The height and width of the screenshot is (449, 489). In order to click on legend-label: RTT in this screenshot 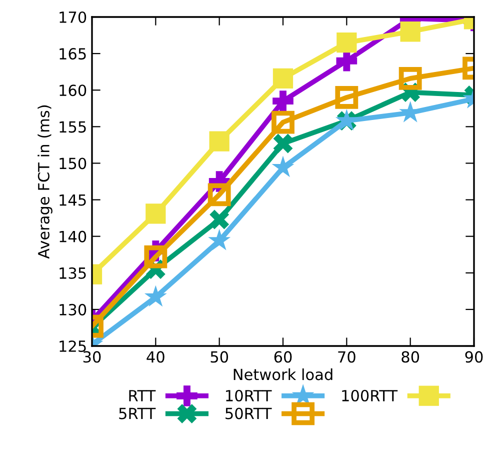, I will do `click(142, 396)`.